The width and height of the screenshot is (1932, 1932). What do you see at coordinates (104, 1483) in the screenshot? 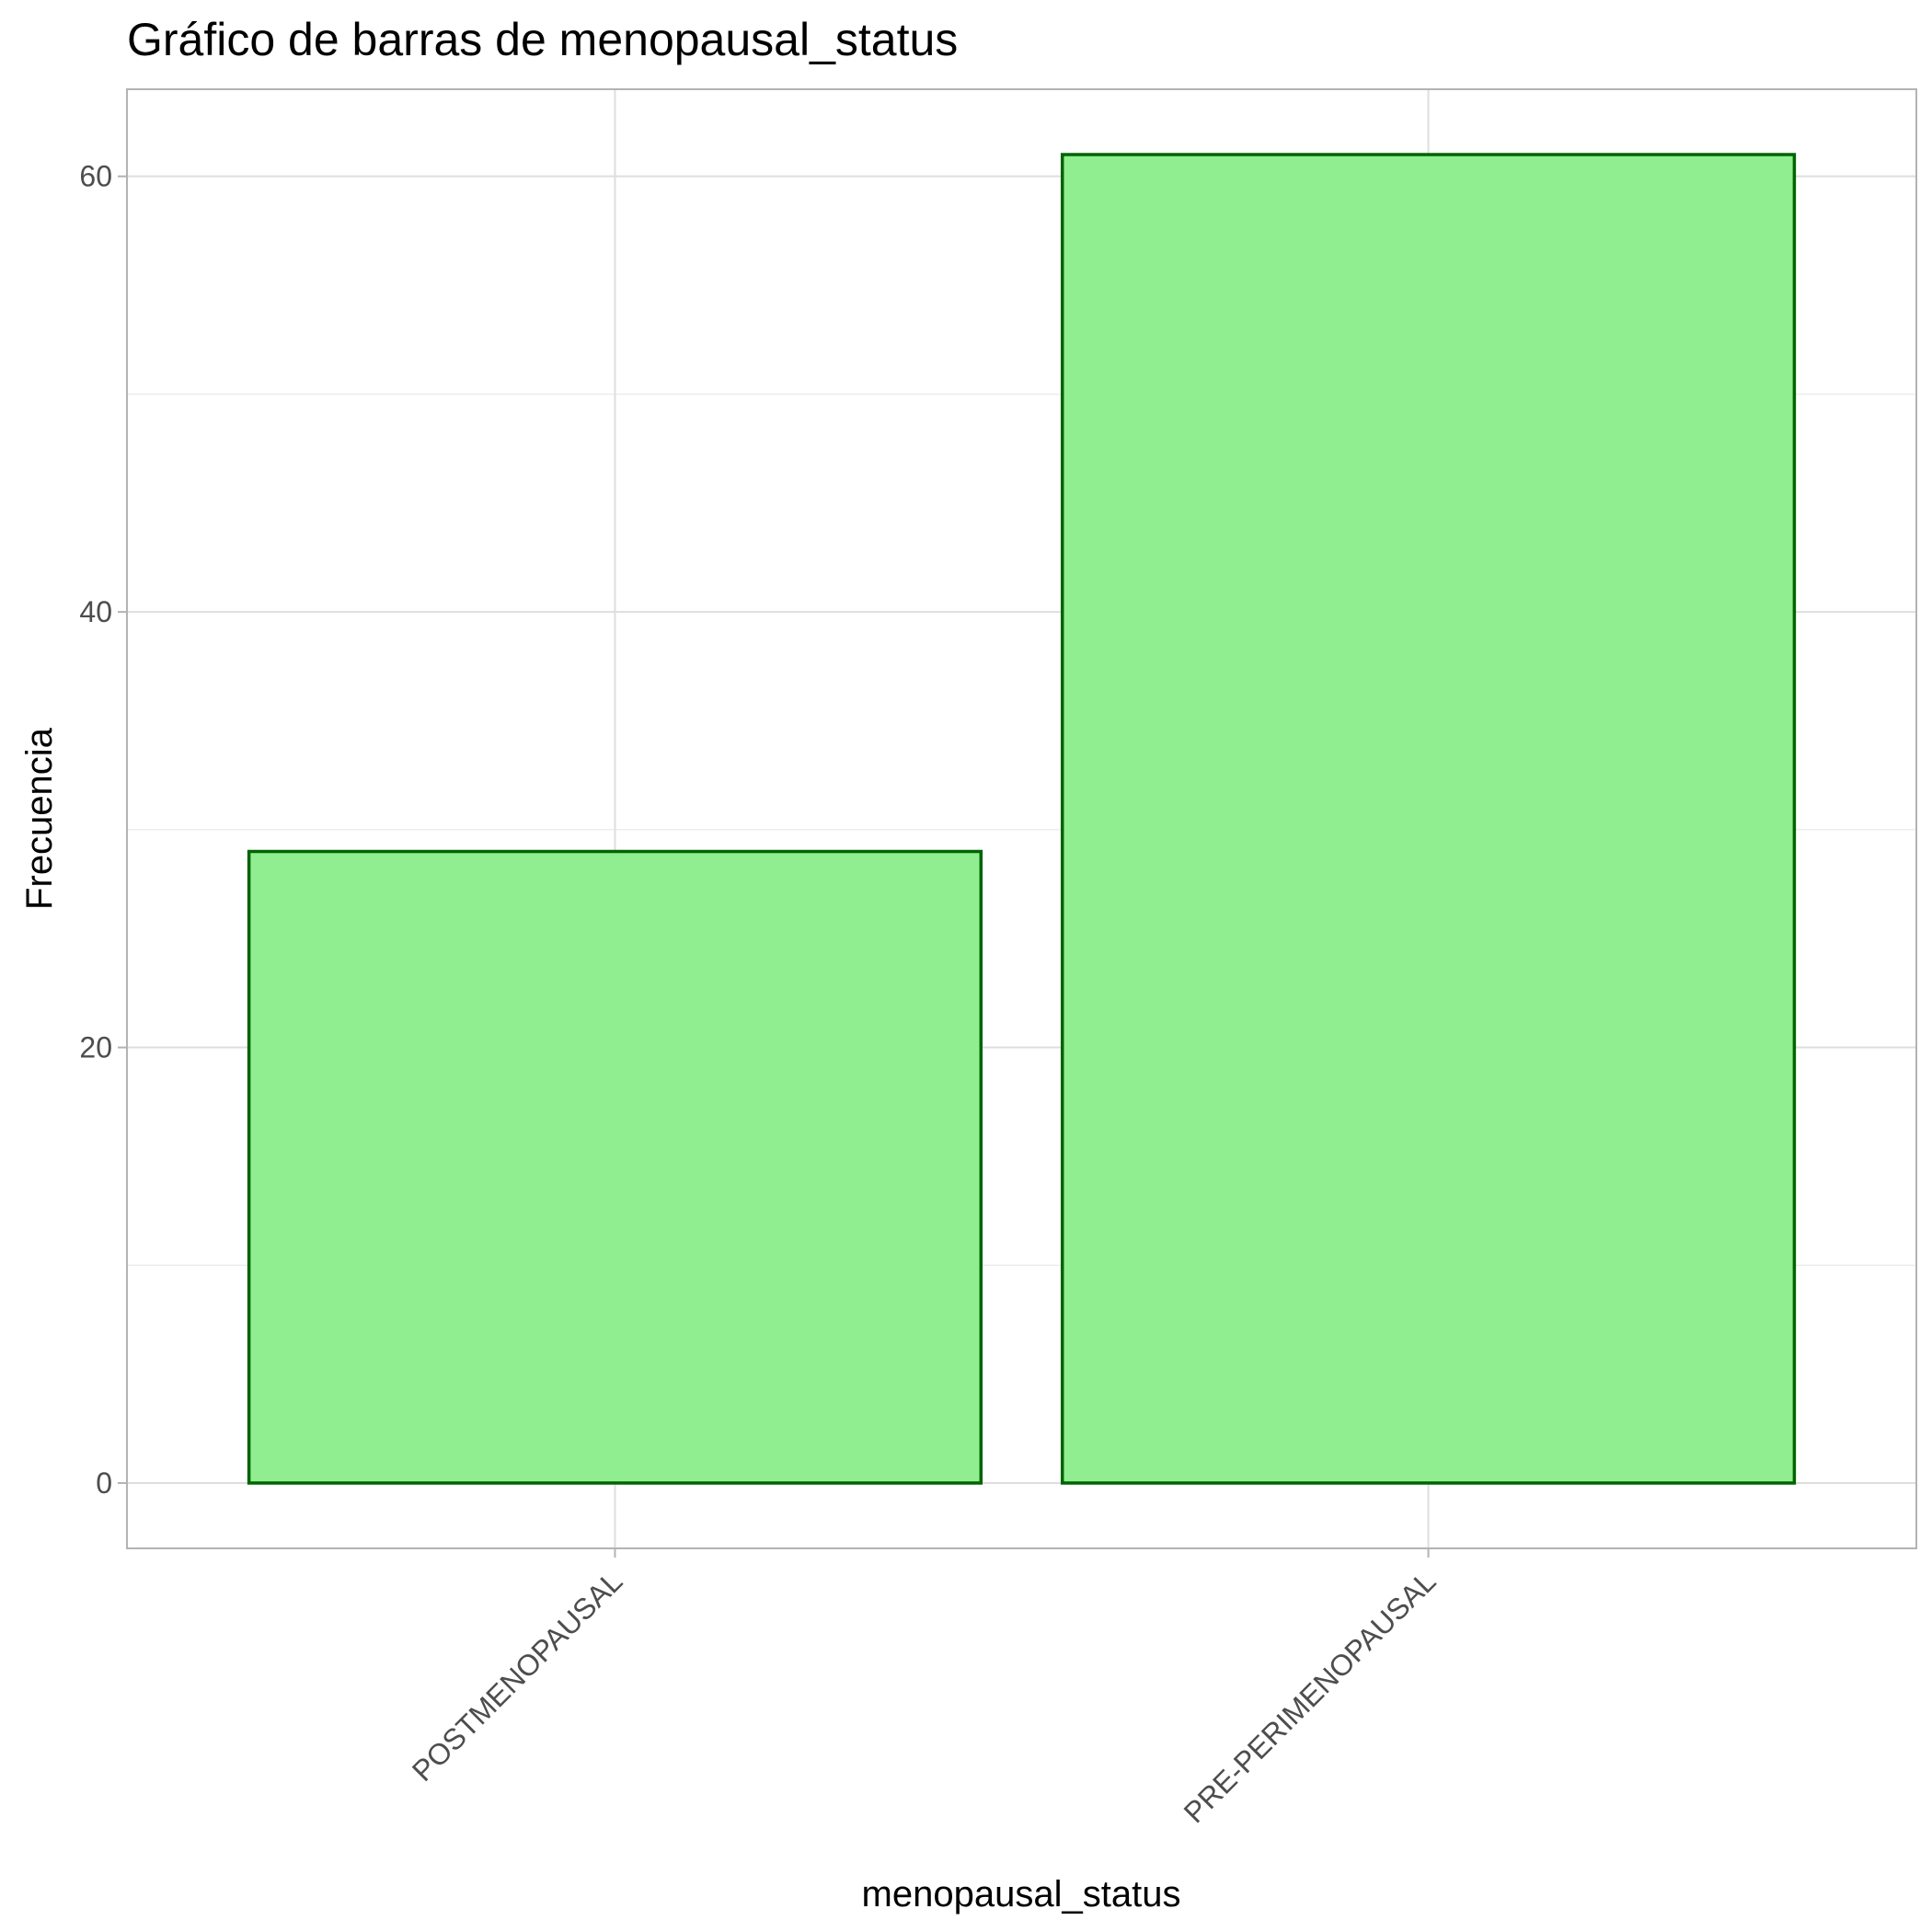
I see `y-tick-label: 0` at bounding box center [104, 1483].